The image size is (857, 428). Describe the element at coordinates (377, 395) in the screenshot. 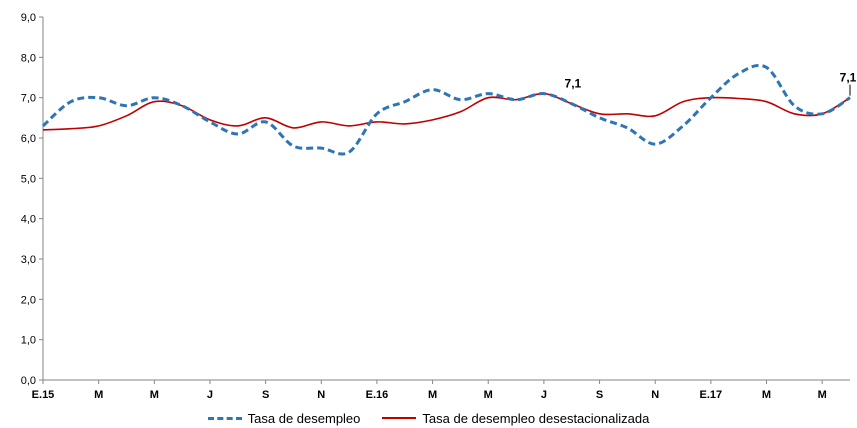

I see `x-tick-label: E.16` at that location.